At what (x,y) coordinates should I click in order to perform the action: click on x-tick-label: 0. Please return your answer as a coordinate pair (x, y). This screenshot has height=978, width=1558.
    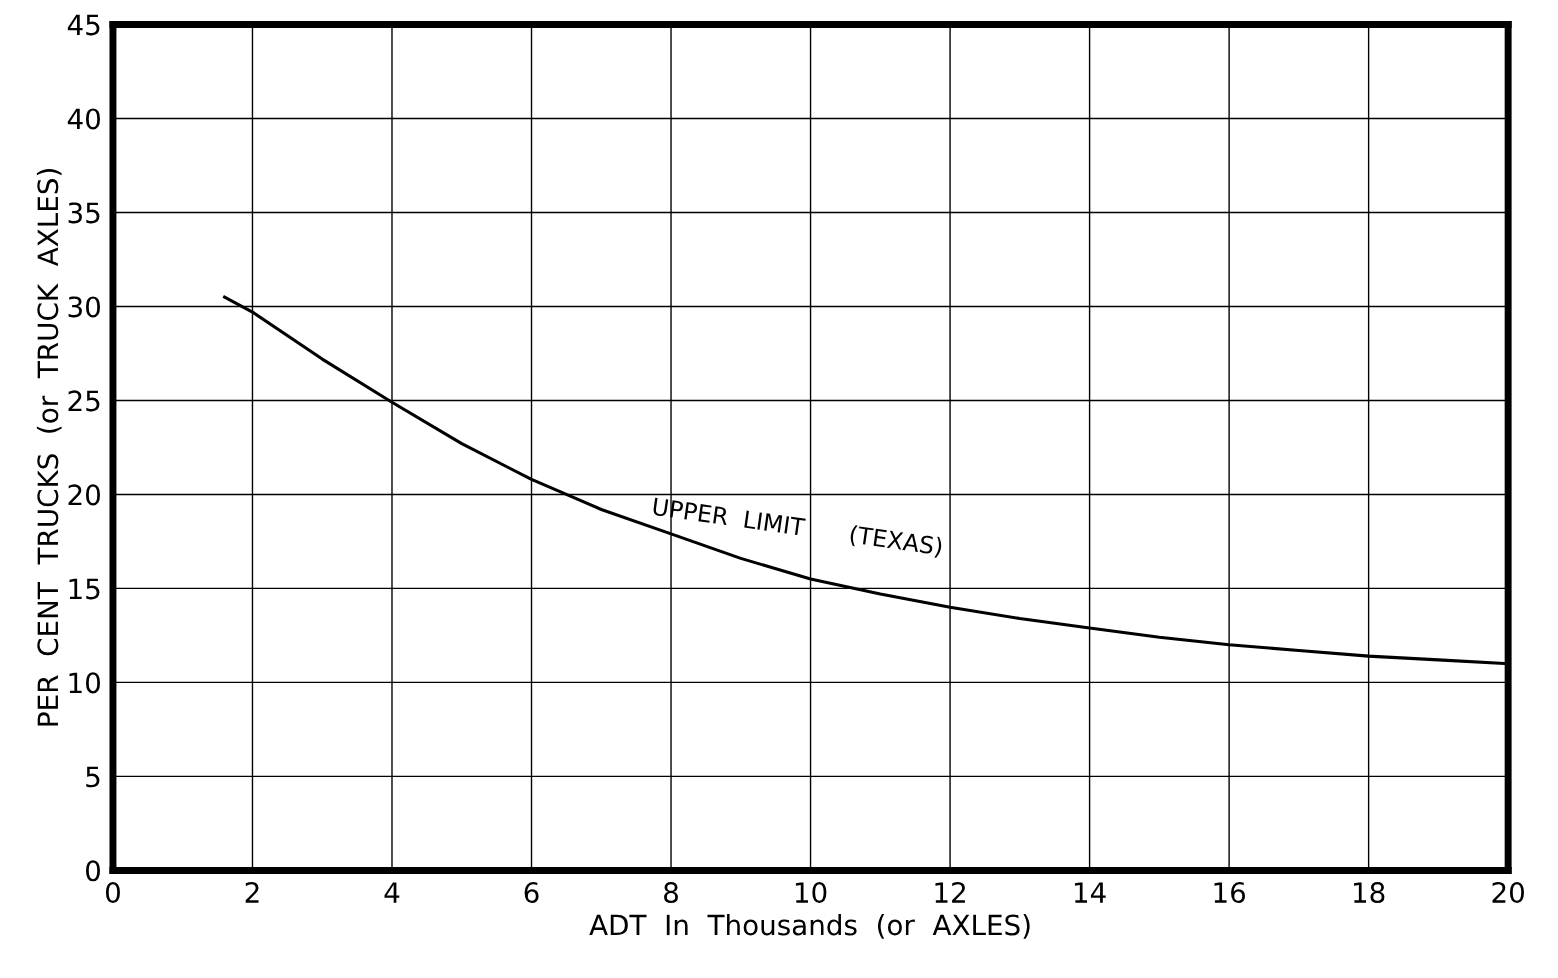
    Looking at the image, I should click on (112, 893).